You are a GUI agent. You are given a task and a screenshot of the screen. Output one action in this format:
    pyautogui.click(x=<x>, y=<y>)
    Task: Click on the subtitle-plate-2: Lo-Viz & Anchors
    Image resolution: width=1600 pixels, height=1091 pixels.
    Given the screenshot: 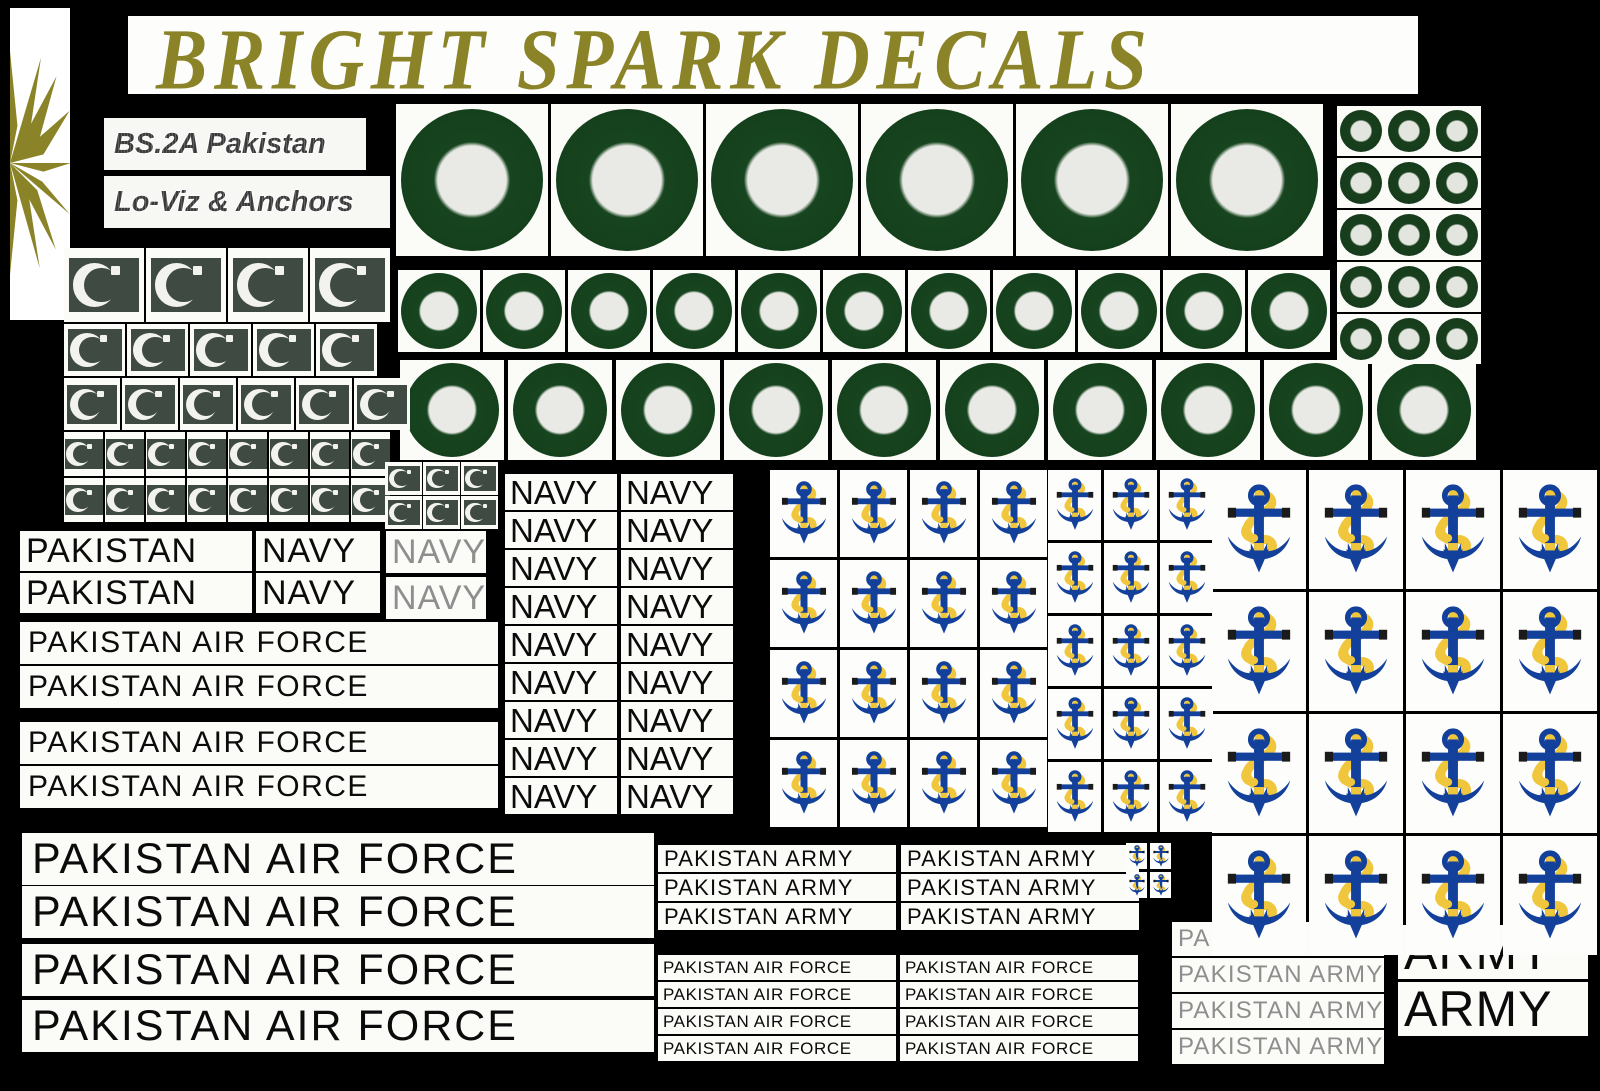 What is the action you would take?
    pyautogui.click(x=247, y=202)
    